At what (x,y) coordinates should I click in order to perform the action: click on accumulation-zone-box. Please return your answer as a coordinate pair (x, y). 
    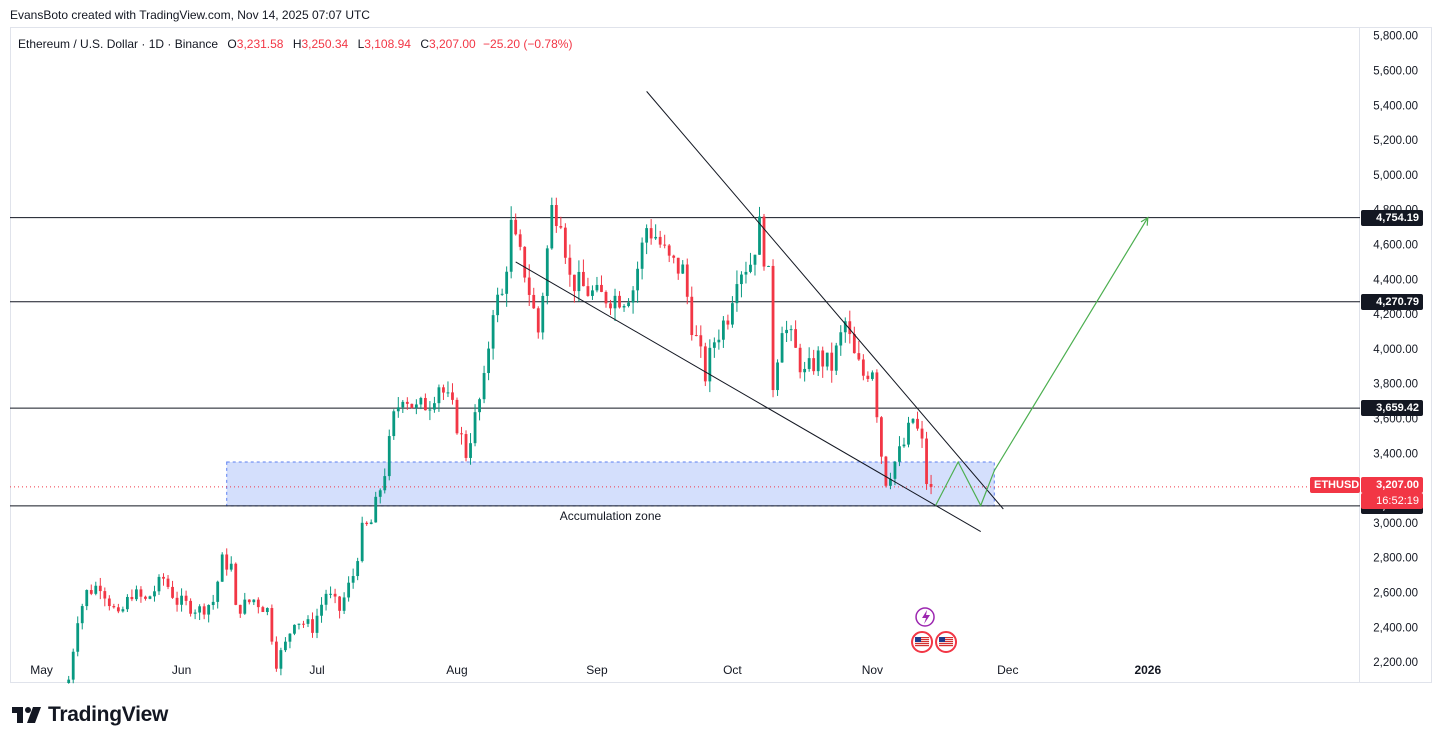
    Looking at the image, I should click on (610, 484).